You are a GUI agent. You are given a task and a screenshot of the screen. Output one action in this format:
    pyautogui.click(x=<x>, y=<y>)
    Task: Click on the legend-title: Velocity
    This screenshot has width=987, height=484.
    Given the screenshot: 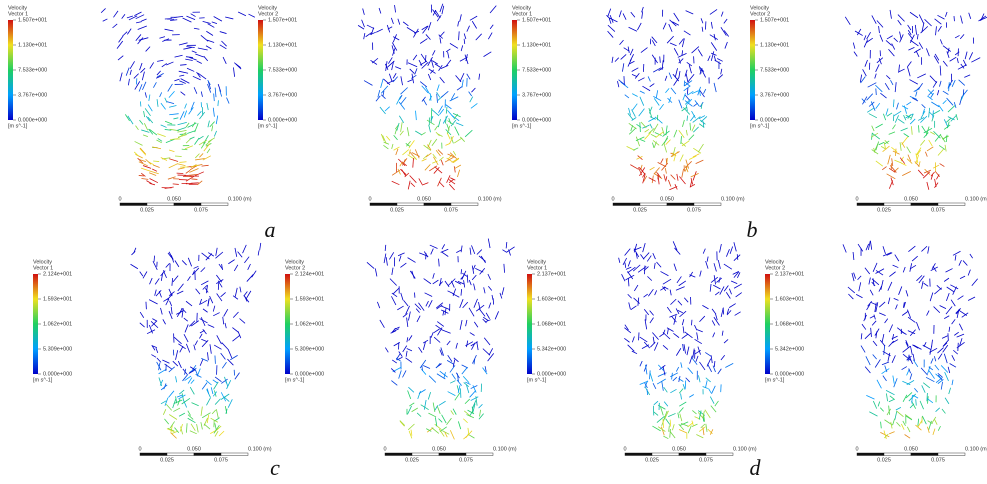 What is the action you would take?
    pyautogui.click(x=42, y=262)
    